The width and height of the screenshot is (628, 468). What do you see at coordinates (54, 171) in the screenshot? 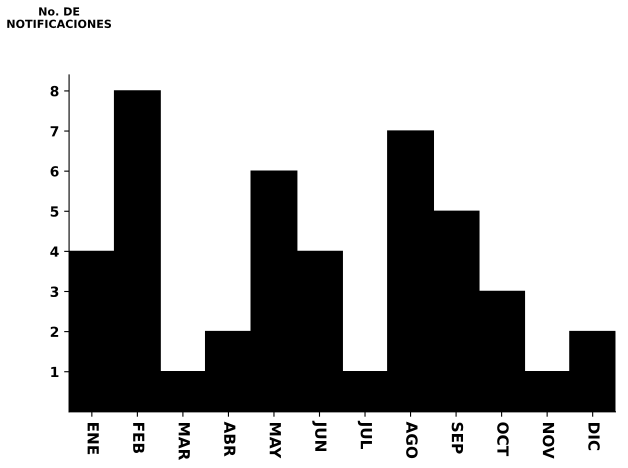
I see `y-tick-label: 6` at bounding box center [54, 171].